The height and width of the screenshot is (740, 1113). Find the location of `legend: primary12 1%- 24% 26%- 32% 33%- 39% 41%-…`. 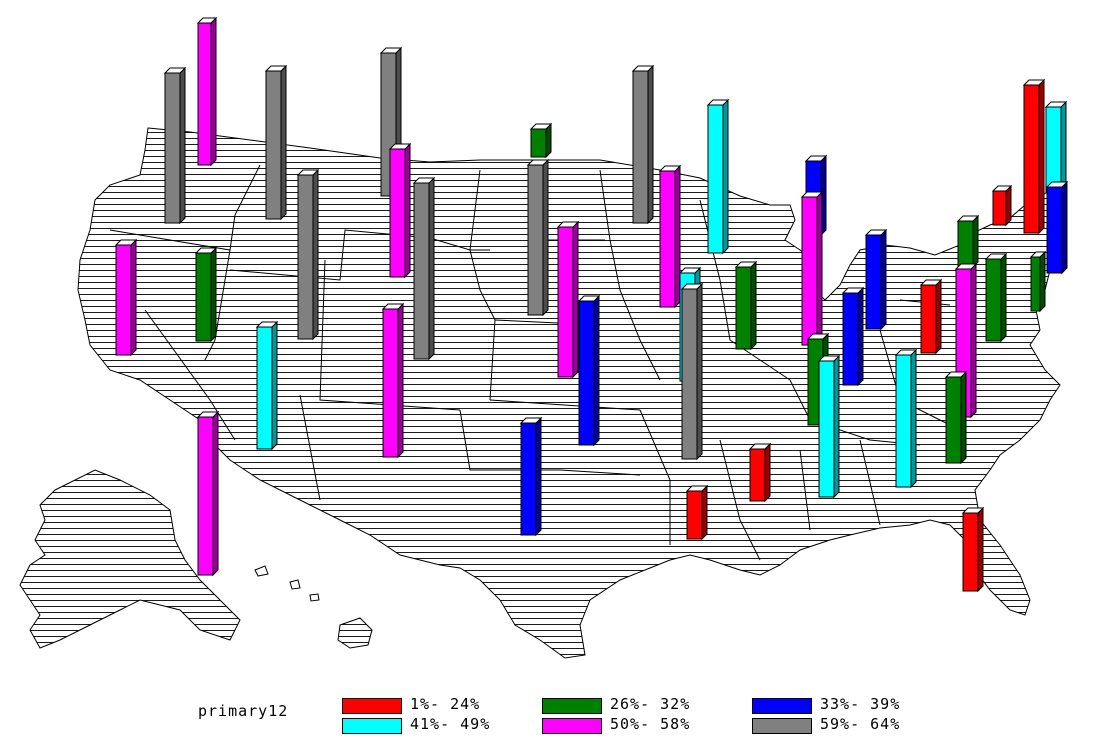

legend: primary12 1%- 24% 26%- 32% 33%- 39% 41%-… is located at coordinates (556, 715).